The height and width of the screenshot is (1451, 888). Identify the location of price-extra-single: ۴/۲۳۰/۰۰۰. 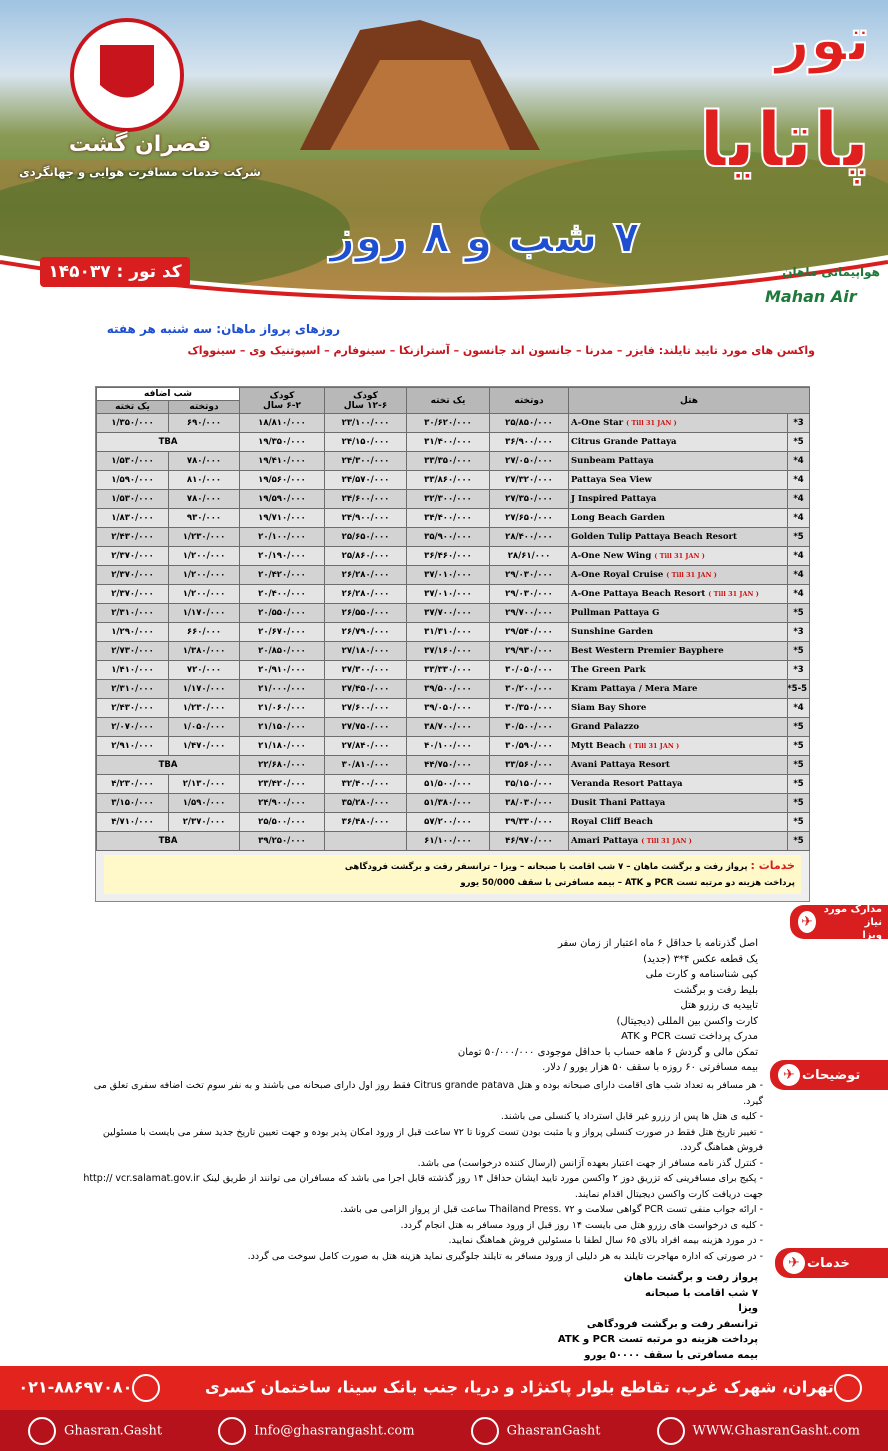
(132, 784).